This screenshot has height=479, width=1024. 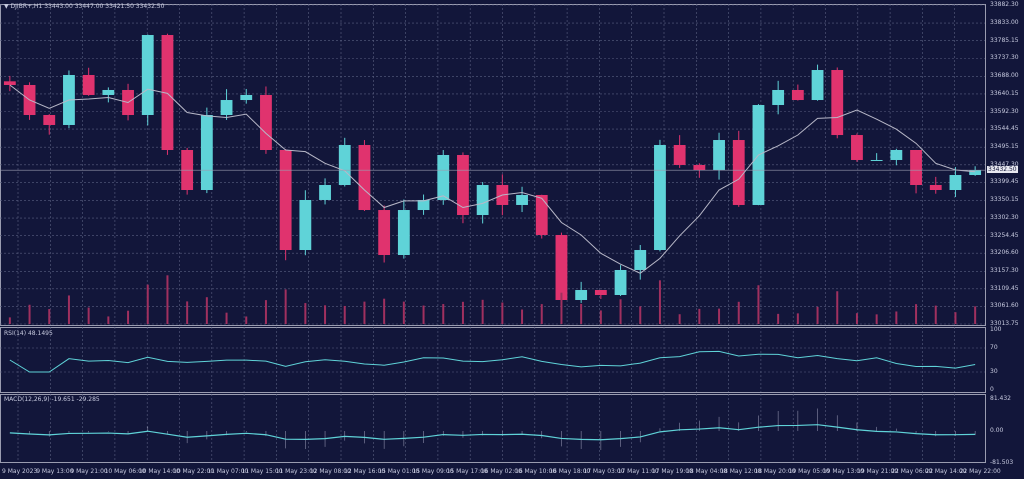 I want to click on symbol-label: DJIBR+,H1, so click(x=26, y=6).